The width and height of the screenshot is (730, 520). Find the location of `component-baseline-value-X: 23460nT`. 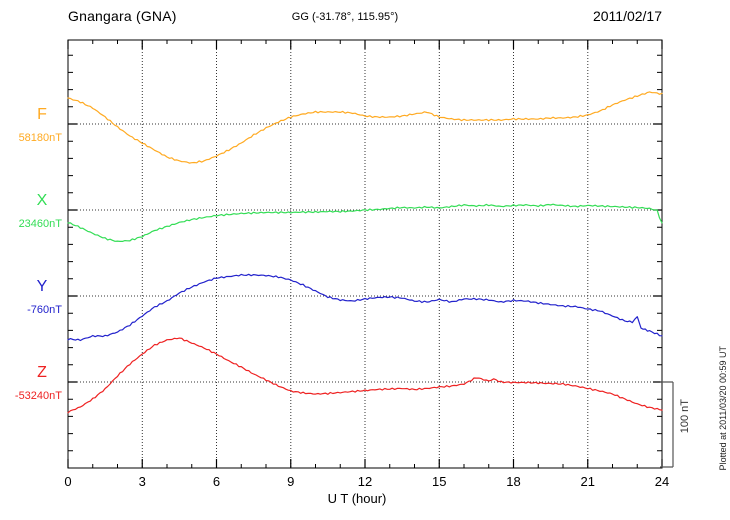

component-baseline-value-X: 23460nT is located at coordinates (40, 224).